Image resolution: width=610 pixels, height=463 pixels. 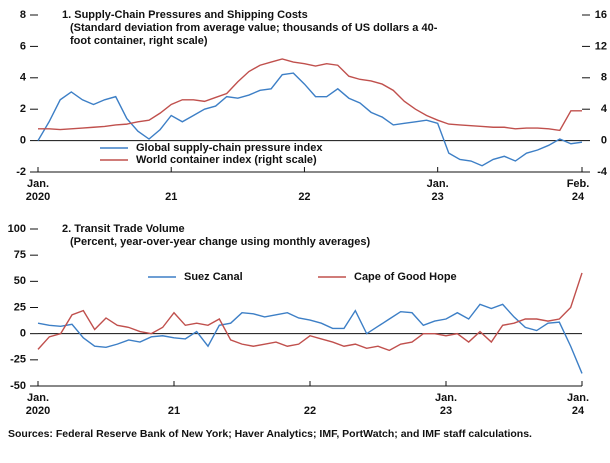 I want to click on y-tick-label: 4, so click(x=23, y=78).